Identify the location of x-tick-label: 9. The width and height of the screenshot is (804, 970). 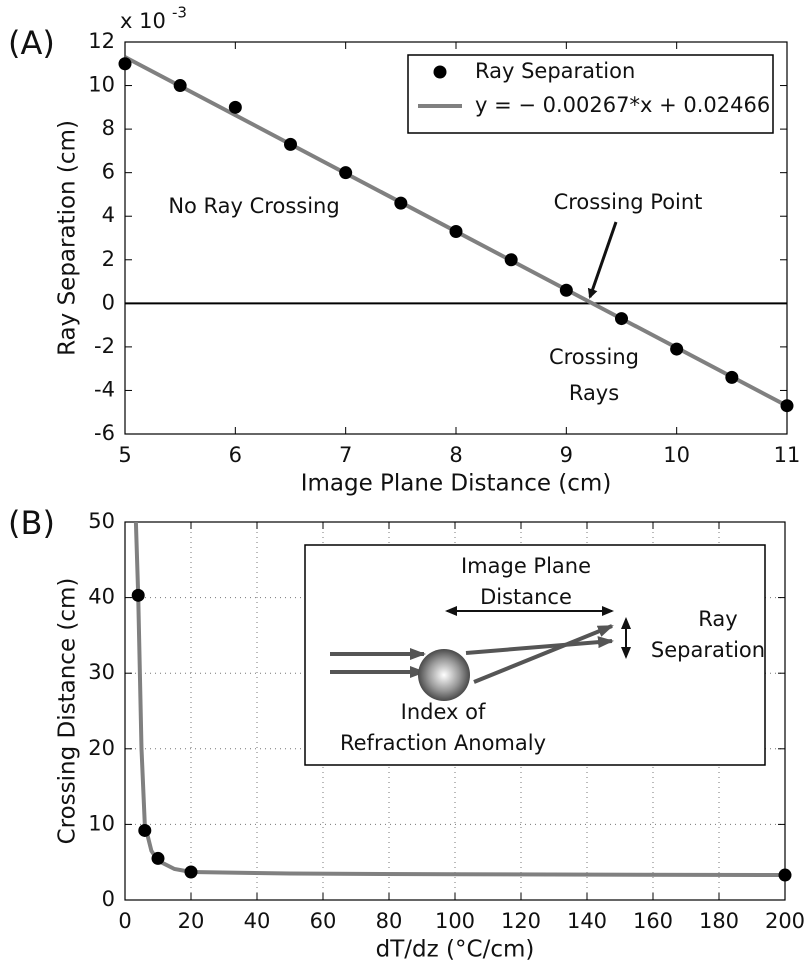
(566, 455).